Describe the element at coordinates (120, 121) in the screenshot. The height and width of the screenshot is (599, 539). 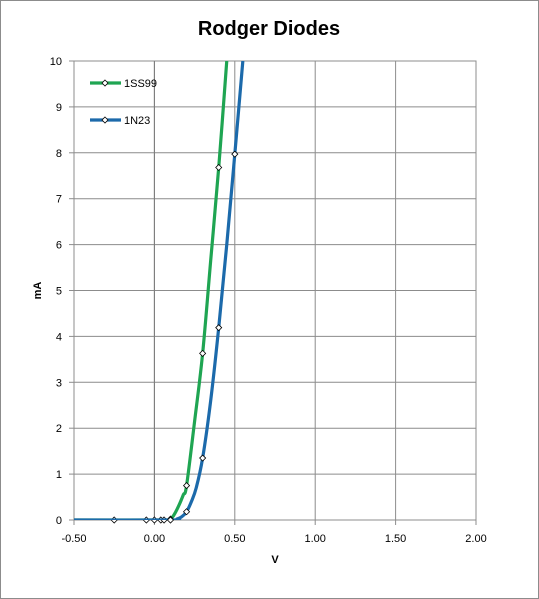
I see `legend-item-1N23: 1N23` at that location.